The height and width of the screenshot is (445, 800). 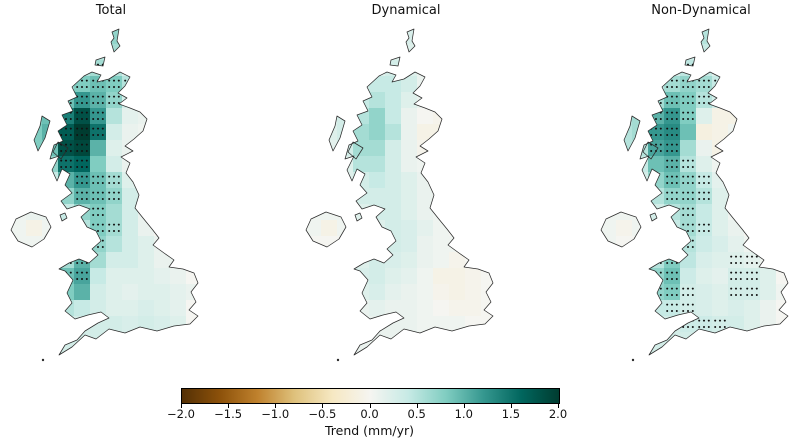 I want to click on colorbar-tick-label: 2.0, so click(x=558, y=414).